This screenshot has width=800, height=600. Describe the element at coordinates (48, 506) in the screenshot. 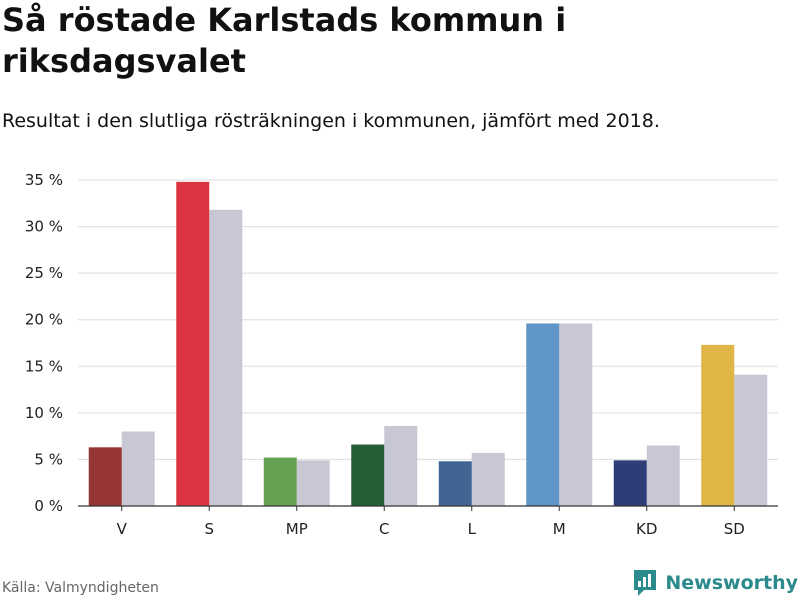

I see `y-tick-label: 0 %` at that location.